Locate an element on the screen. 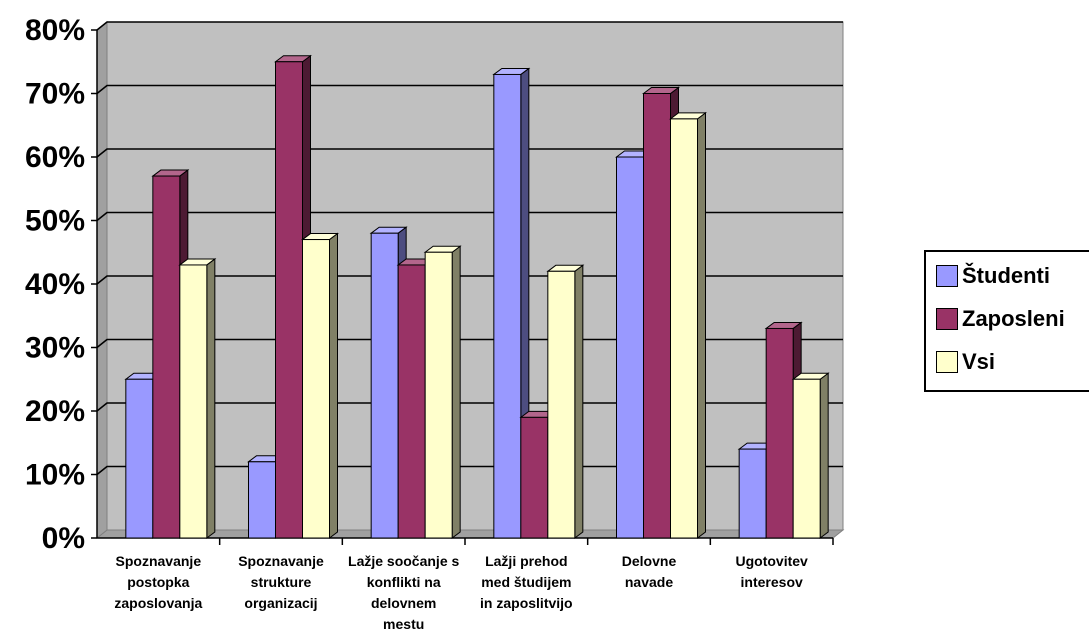 This screenshot has width=1089, height=641. y-tick-label: 40% is located at coordinates (55, 284).